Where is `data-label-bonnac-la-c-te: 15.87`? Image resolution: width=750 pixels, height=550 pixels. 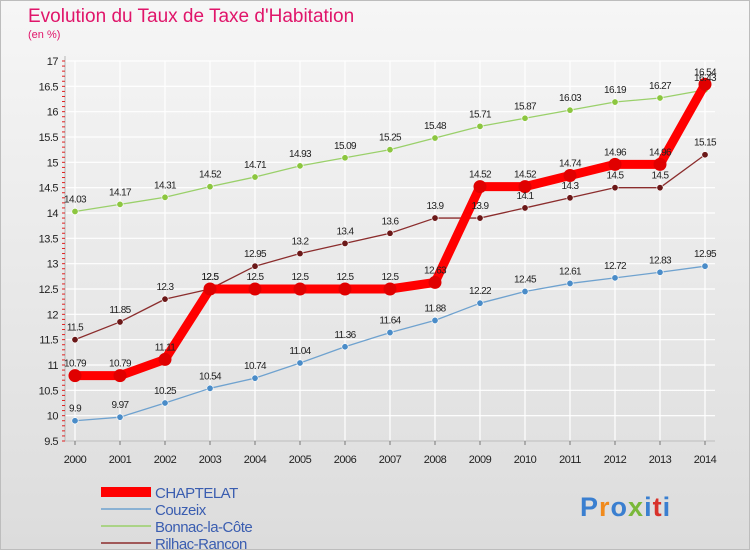
data-label-bonnac-la-c-te: 15.87 is located at coordinates (525, 106).